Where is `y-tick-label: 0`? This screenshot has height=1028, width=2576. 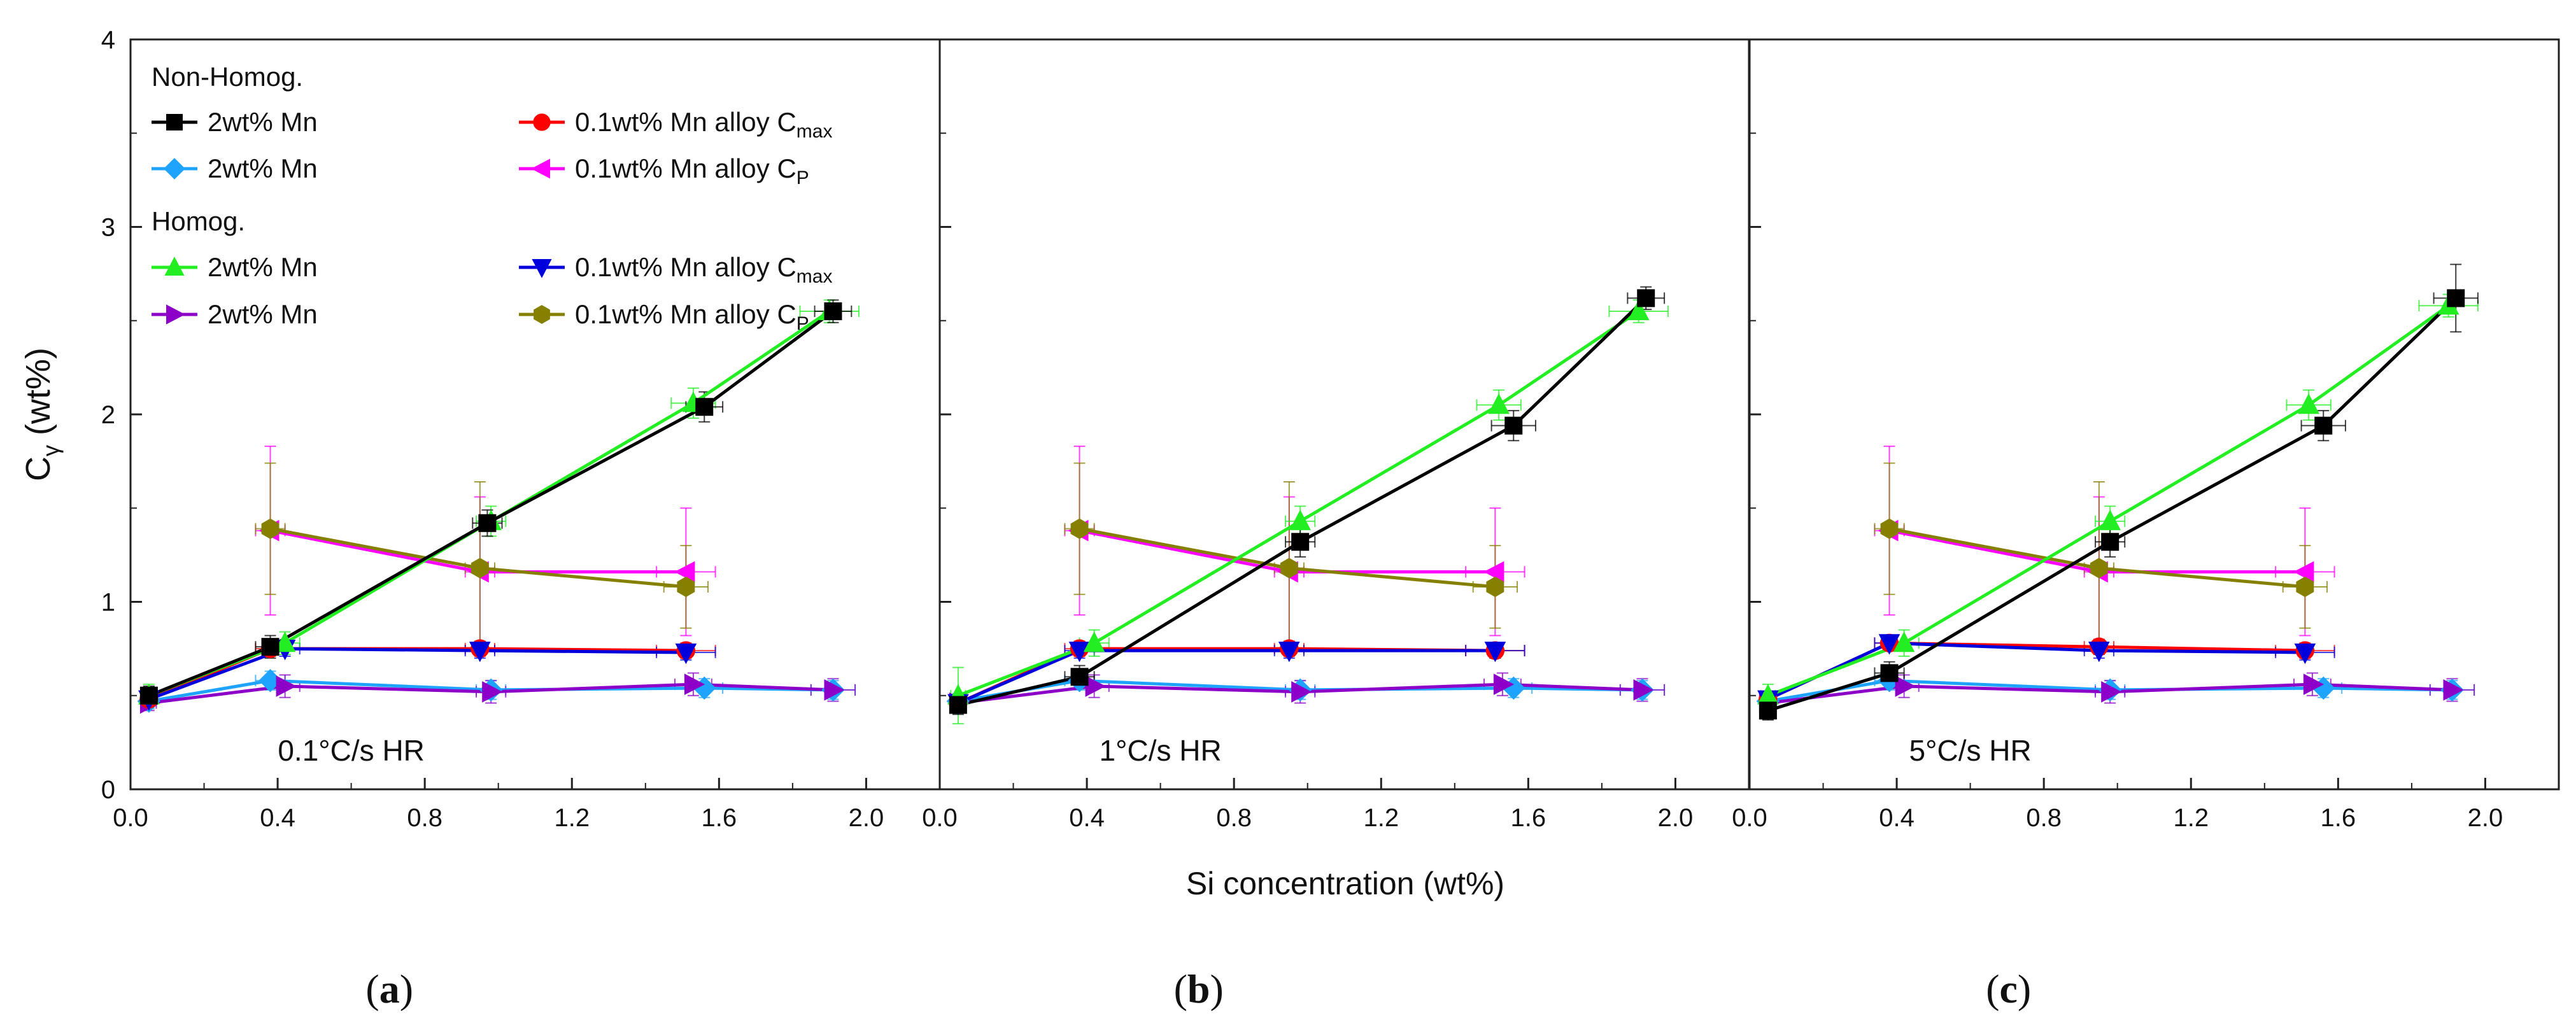 y-tick-label: 0 is located at coordinates (108, 790).